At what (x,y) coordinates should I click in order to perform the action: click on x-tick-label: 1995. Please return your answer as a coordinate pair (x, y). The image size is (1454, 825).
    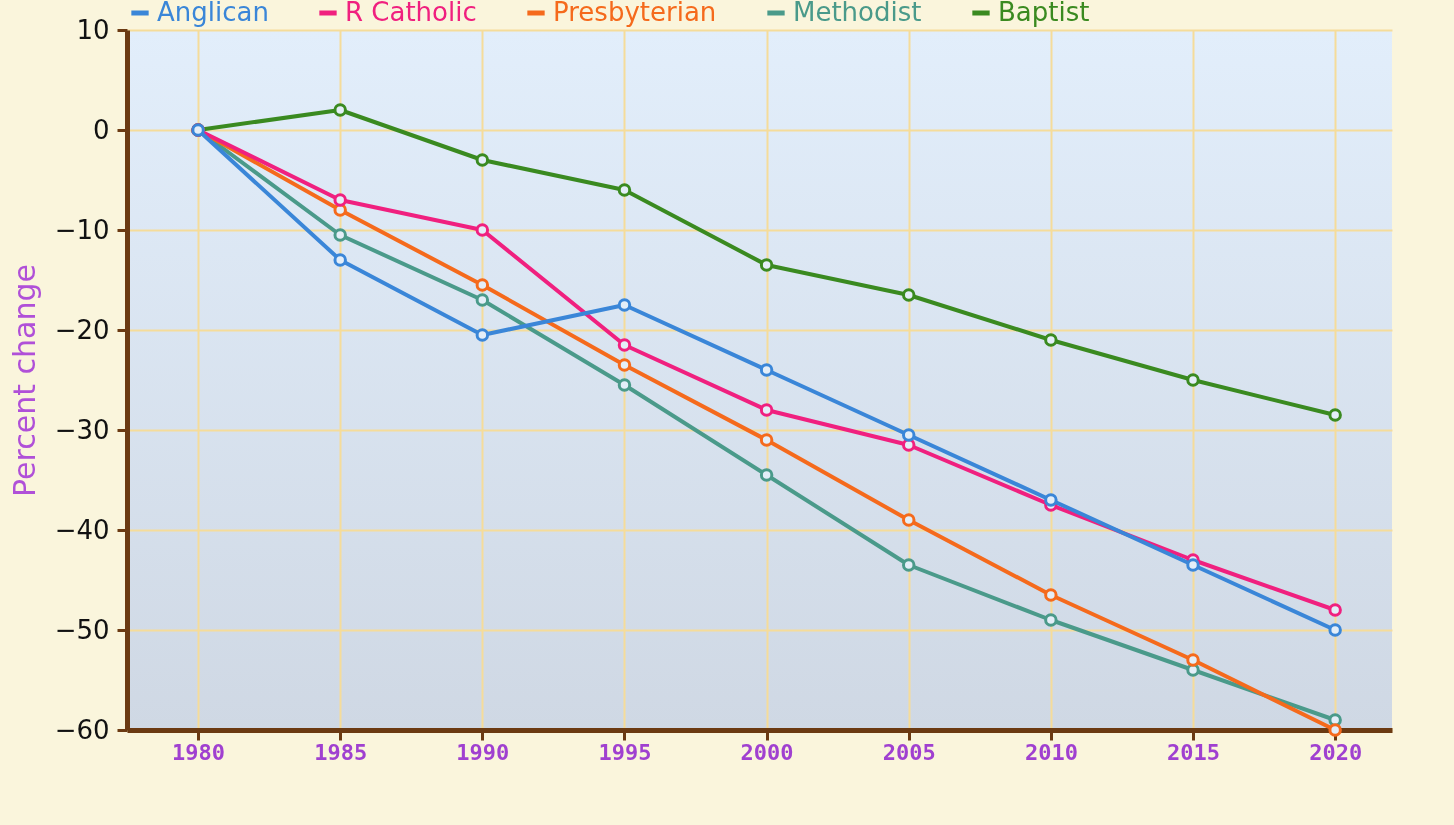
    Looking at the image, I should click on (625, 752).